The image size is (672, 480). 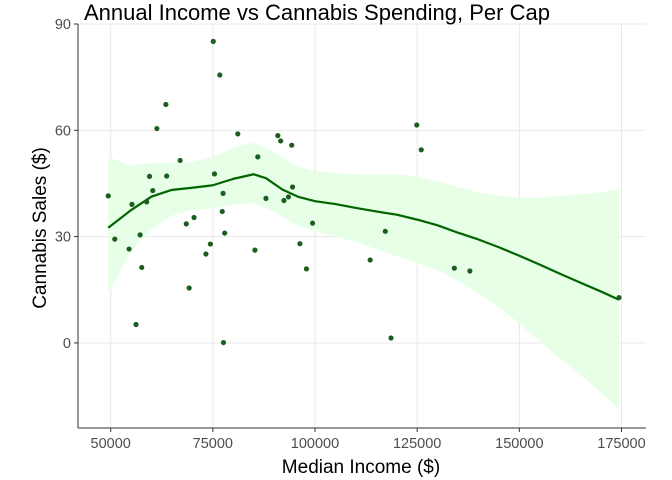 What do you see at coordinates (417, 444) in the screenshot?
I see `x-tick-label-3: 125000` at bounding box center [417, 444].